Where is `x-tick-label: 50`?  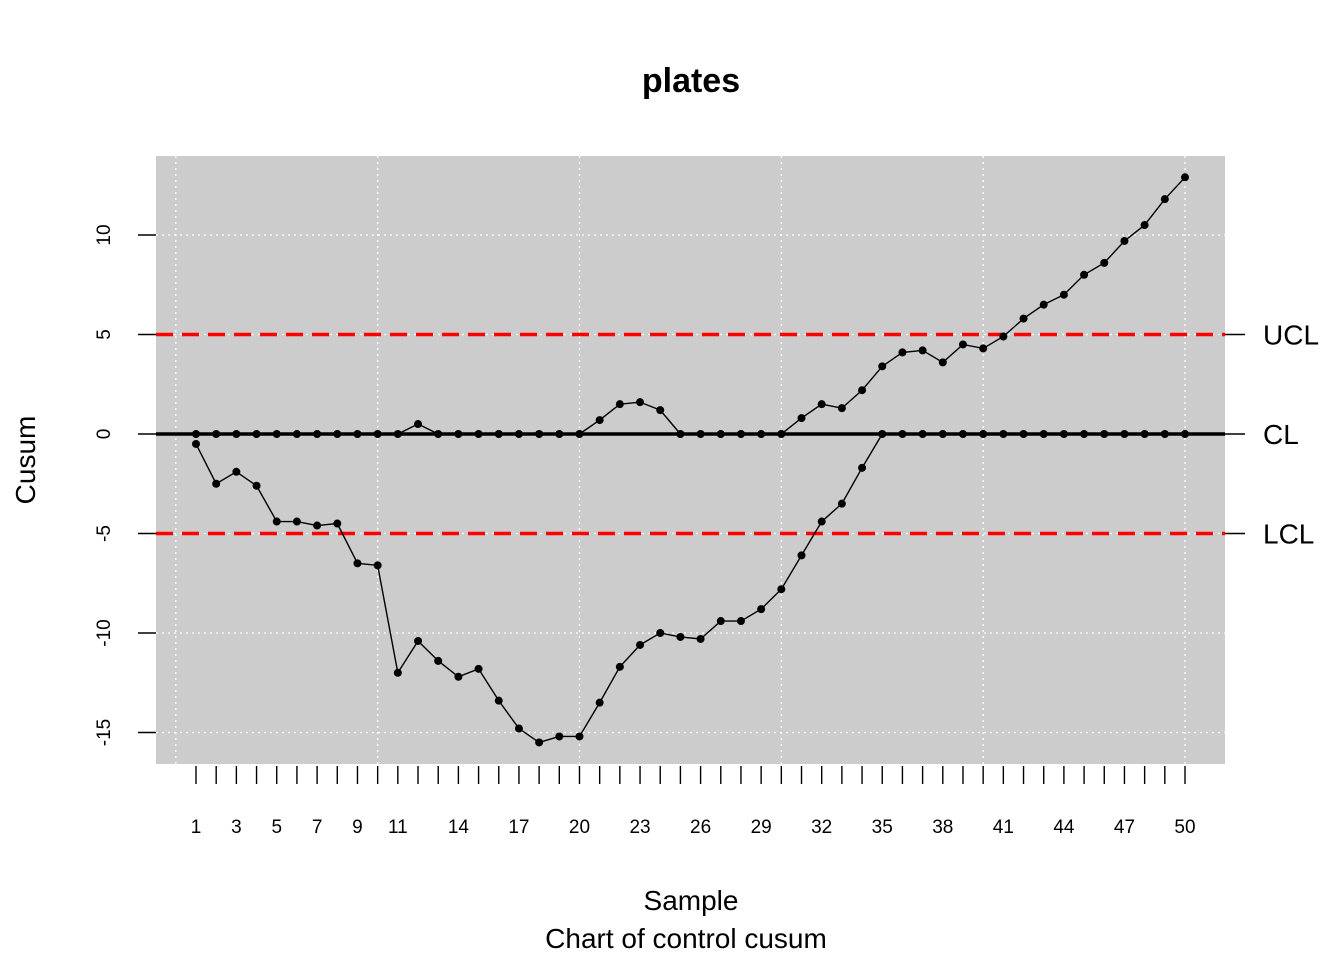 x-tick-label: 50 is located at coordinates (1184, 827).